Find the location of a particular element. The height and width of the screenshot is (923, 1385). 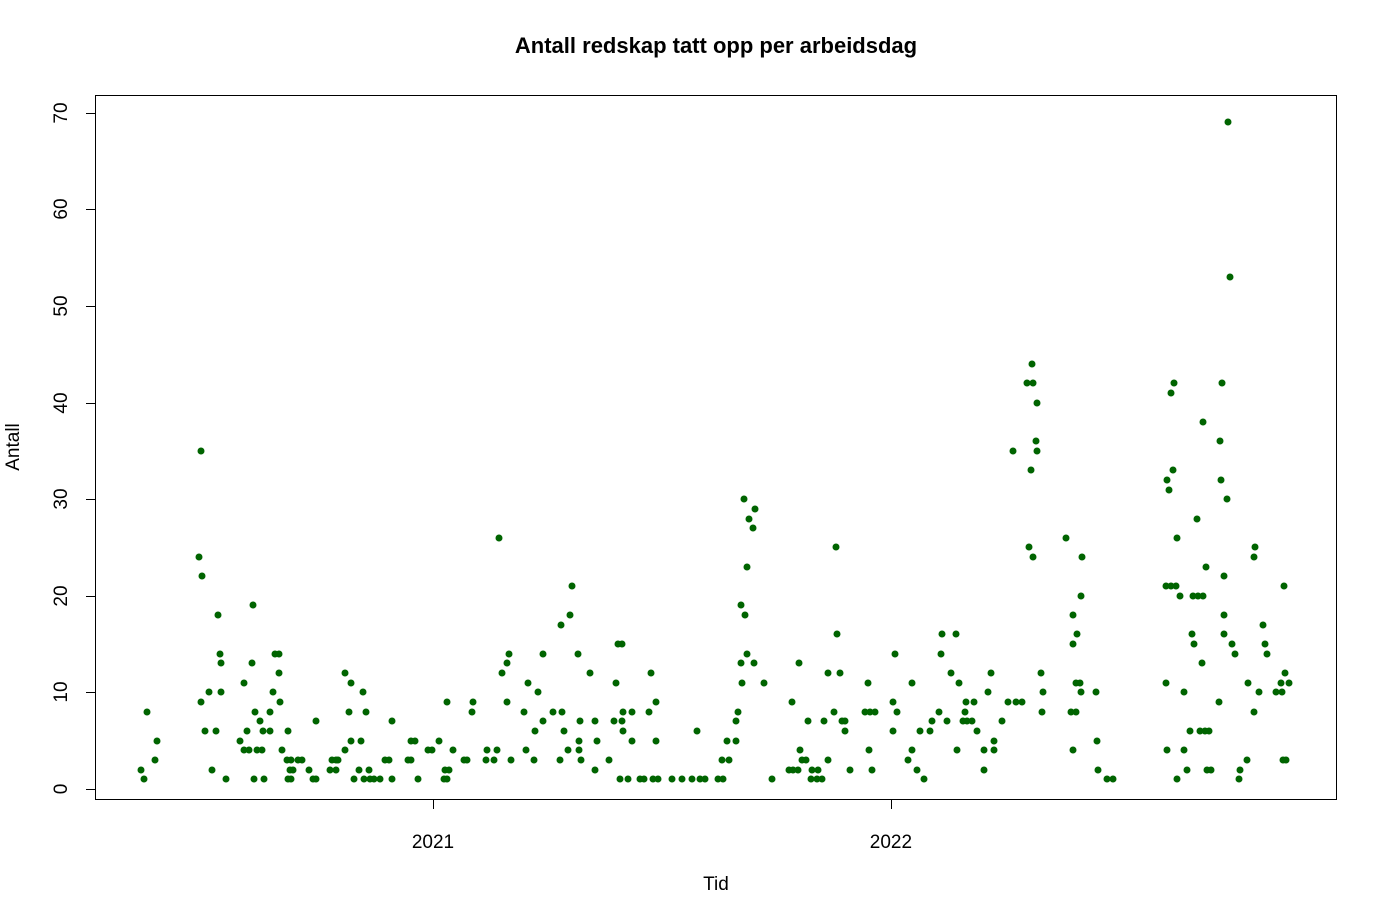

y-tick-label: 10 is located at coordinates (61, 692).